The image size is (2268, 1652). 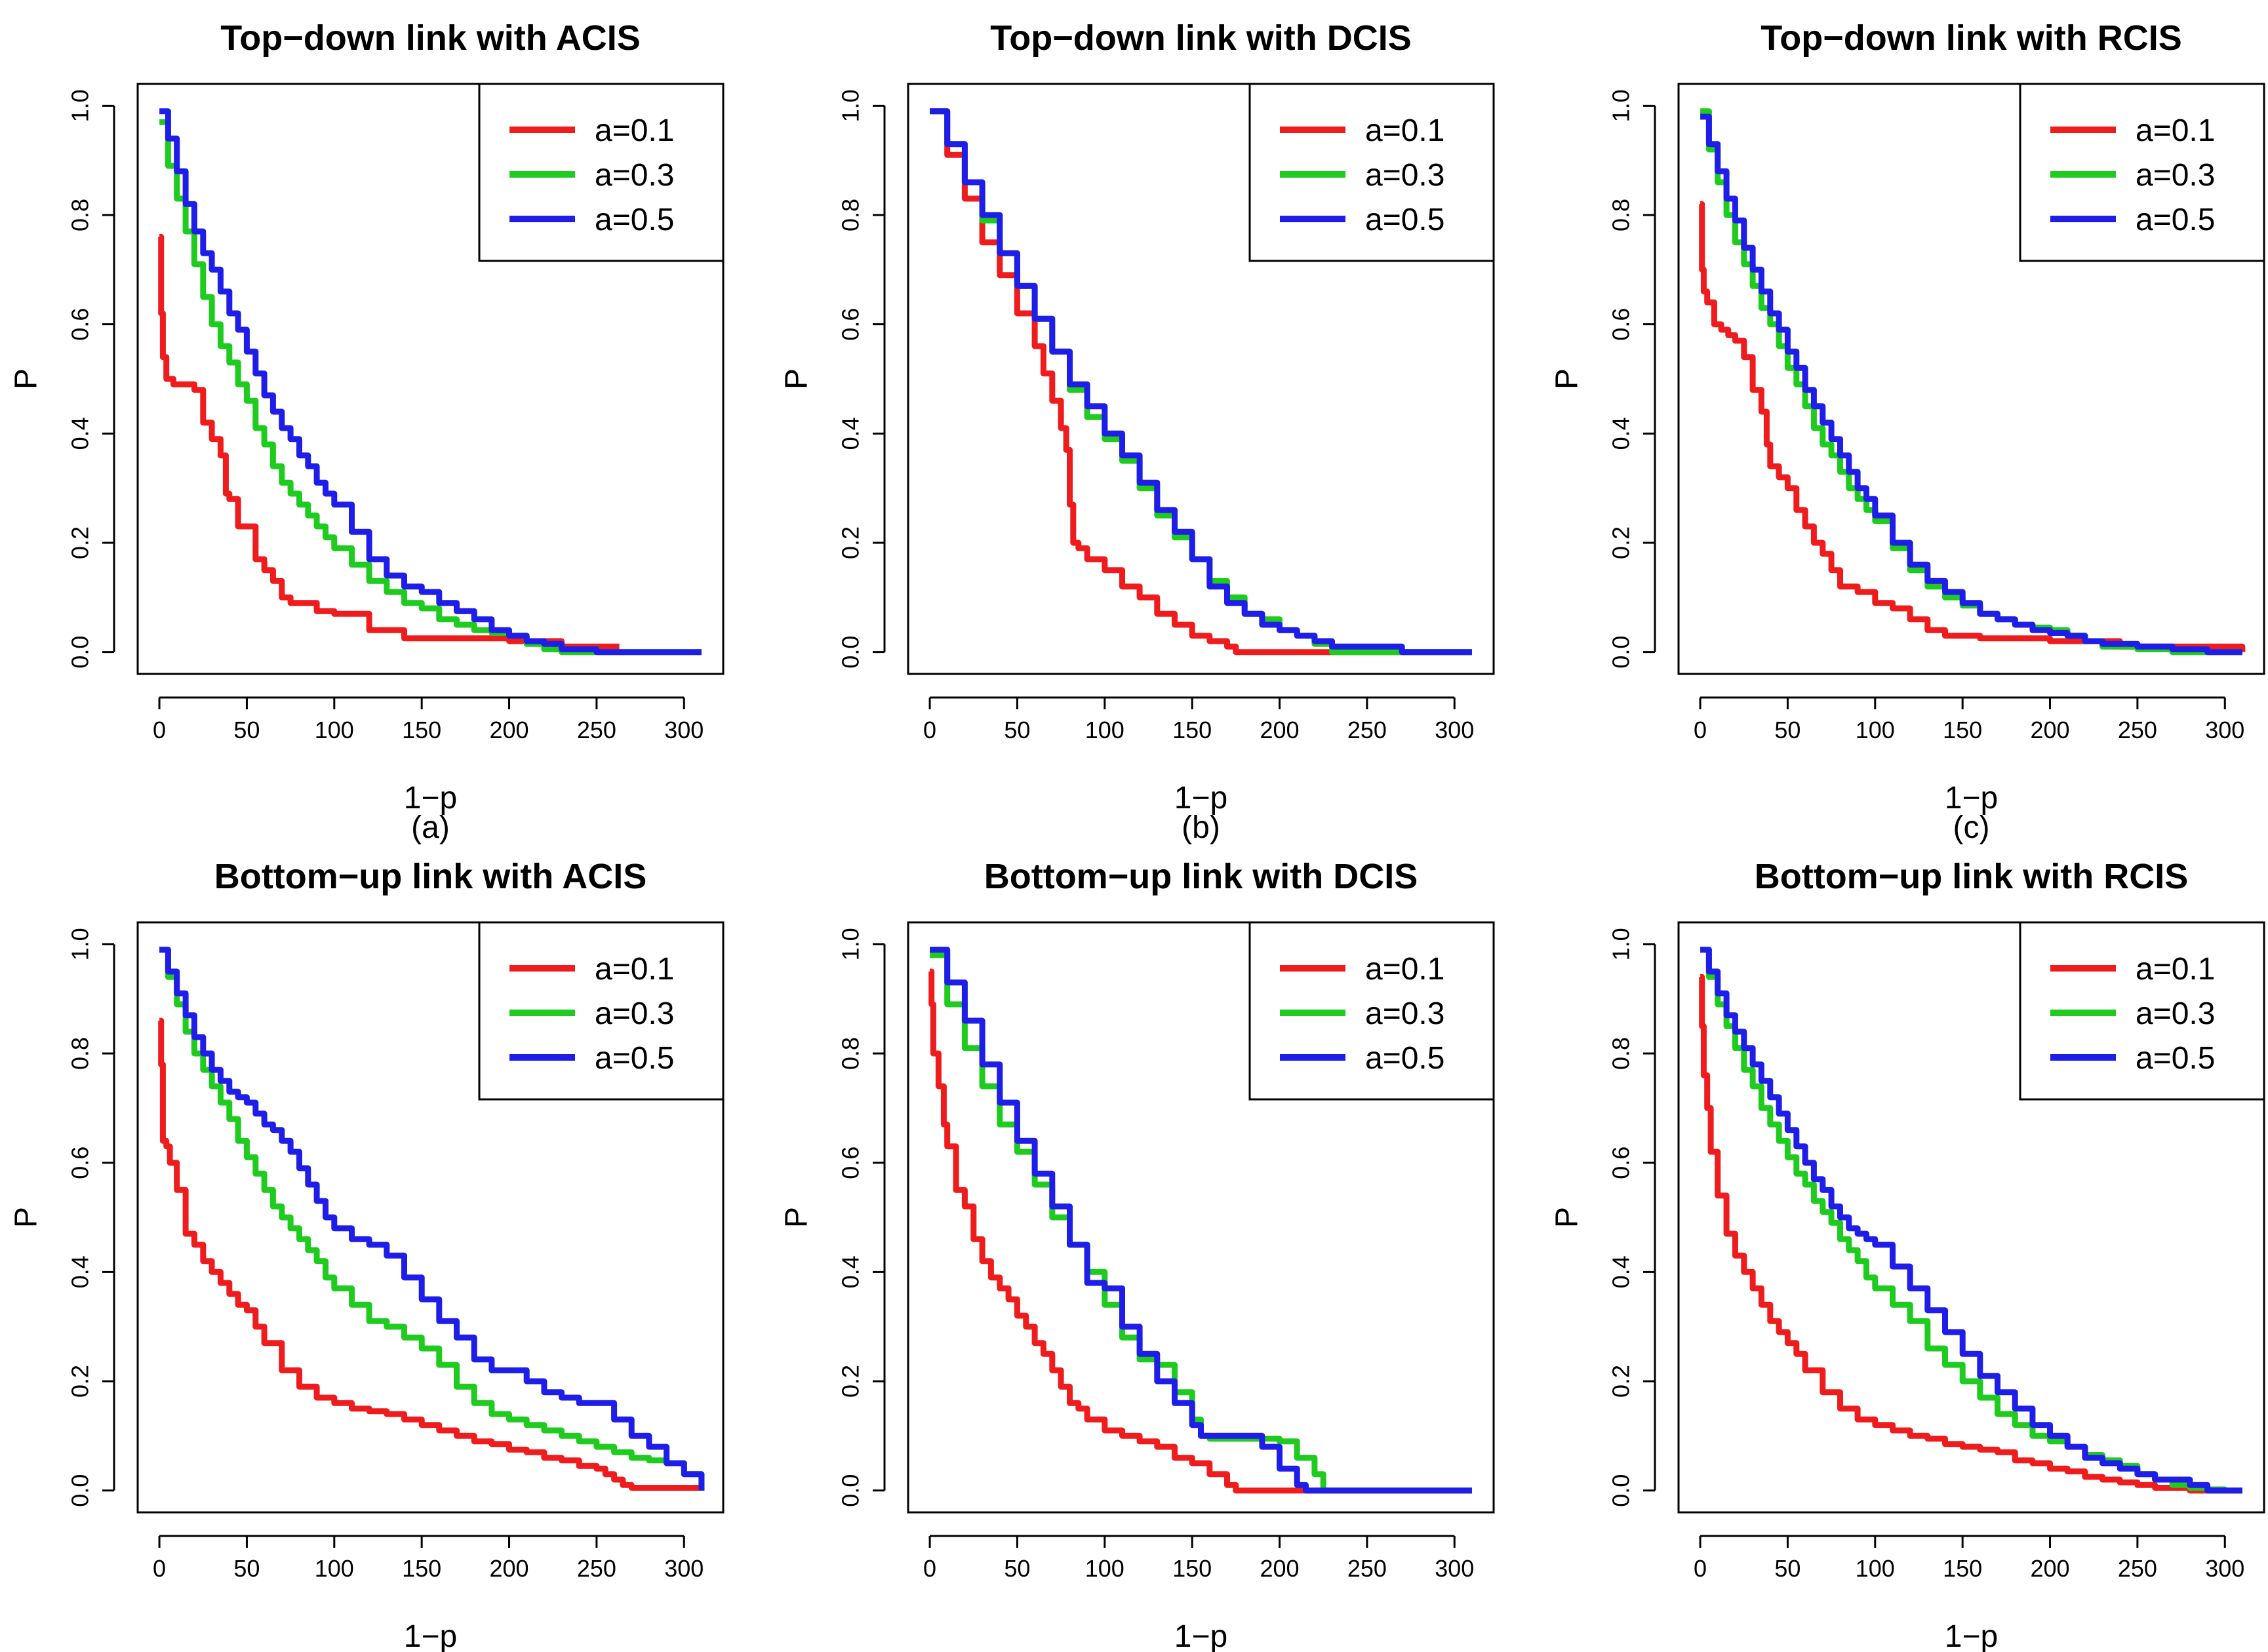 What do you see at coordinates (1971, 38) in the screenshot?
I see `chart-title: Top−down link with RCIS` at bounding box center [1971, 38].